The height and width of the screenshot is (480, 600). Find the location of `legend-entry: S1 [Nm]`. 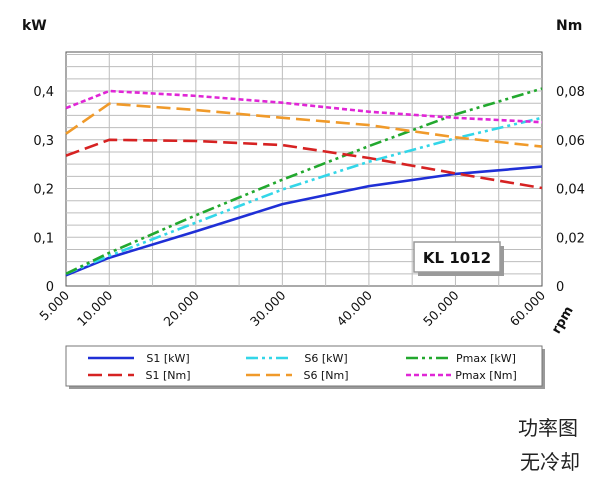

legend-entry: S1 [Nm] is located at coordinates (167, 375).